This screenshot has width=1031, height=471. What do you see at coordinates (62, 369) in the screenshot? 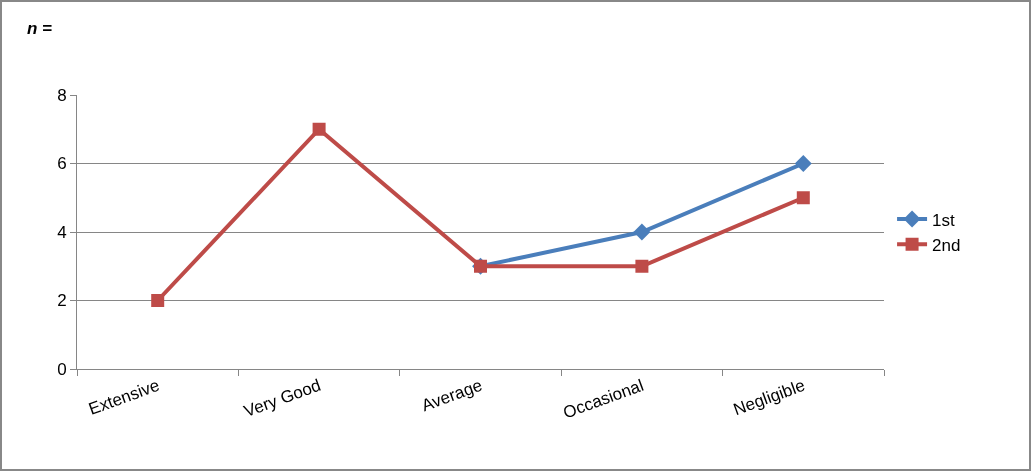
I see `y-tick-label: 0` at bounding box center [62, 369].